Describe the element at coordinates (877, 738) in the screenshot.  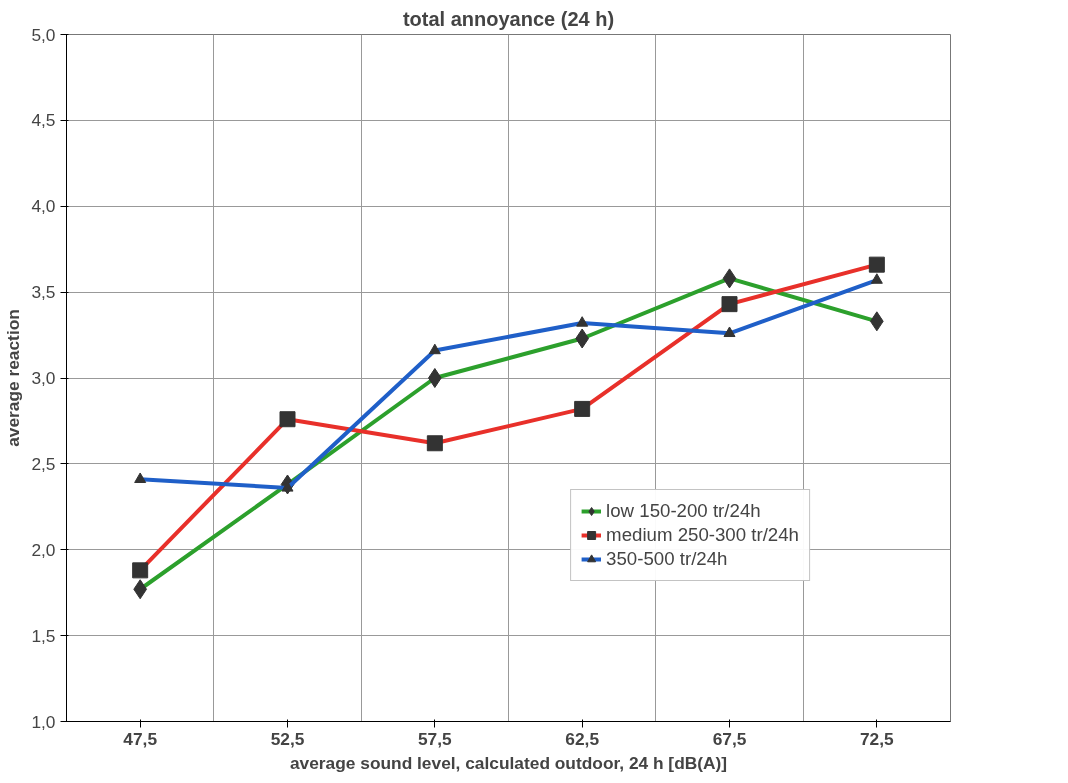
I see `x-tick-label: 72,5` at that location.